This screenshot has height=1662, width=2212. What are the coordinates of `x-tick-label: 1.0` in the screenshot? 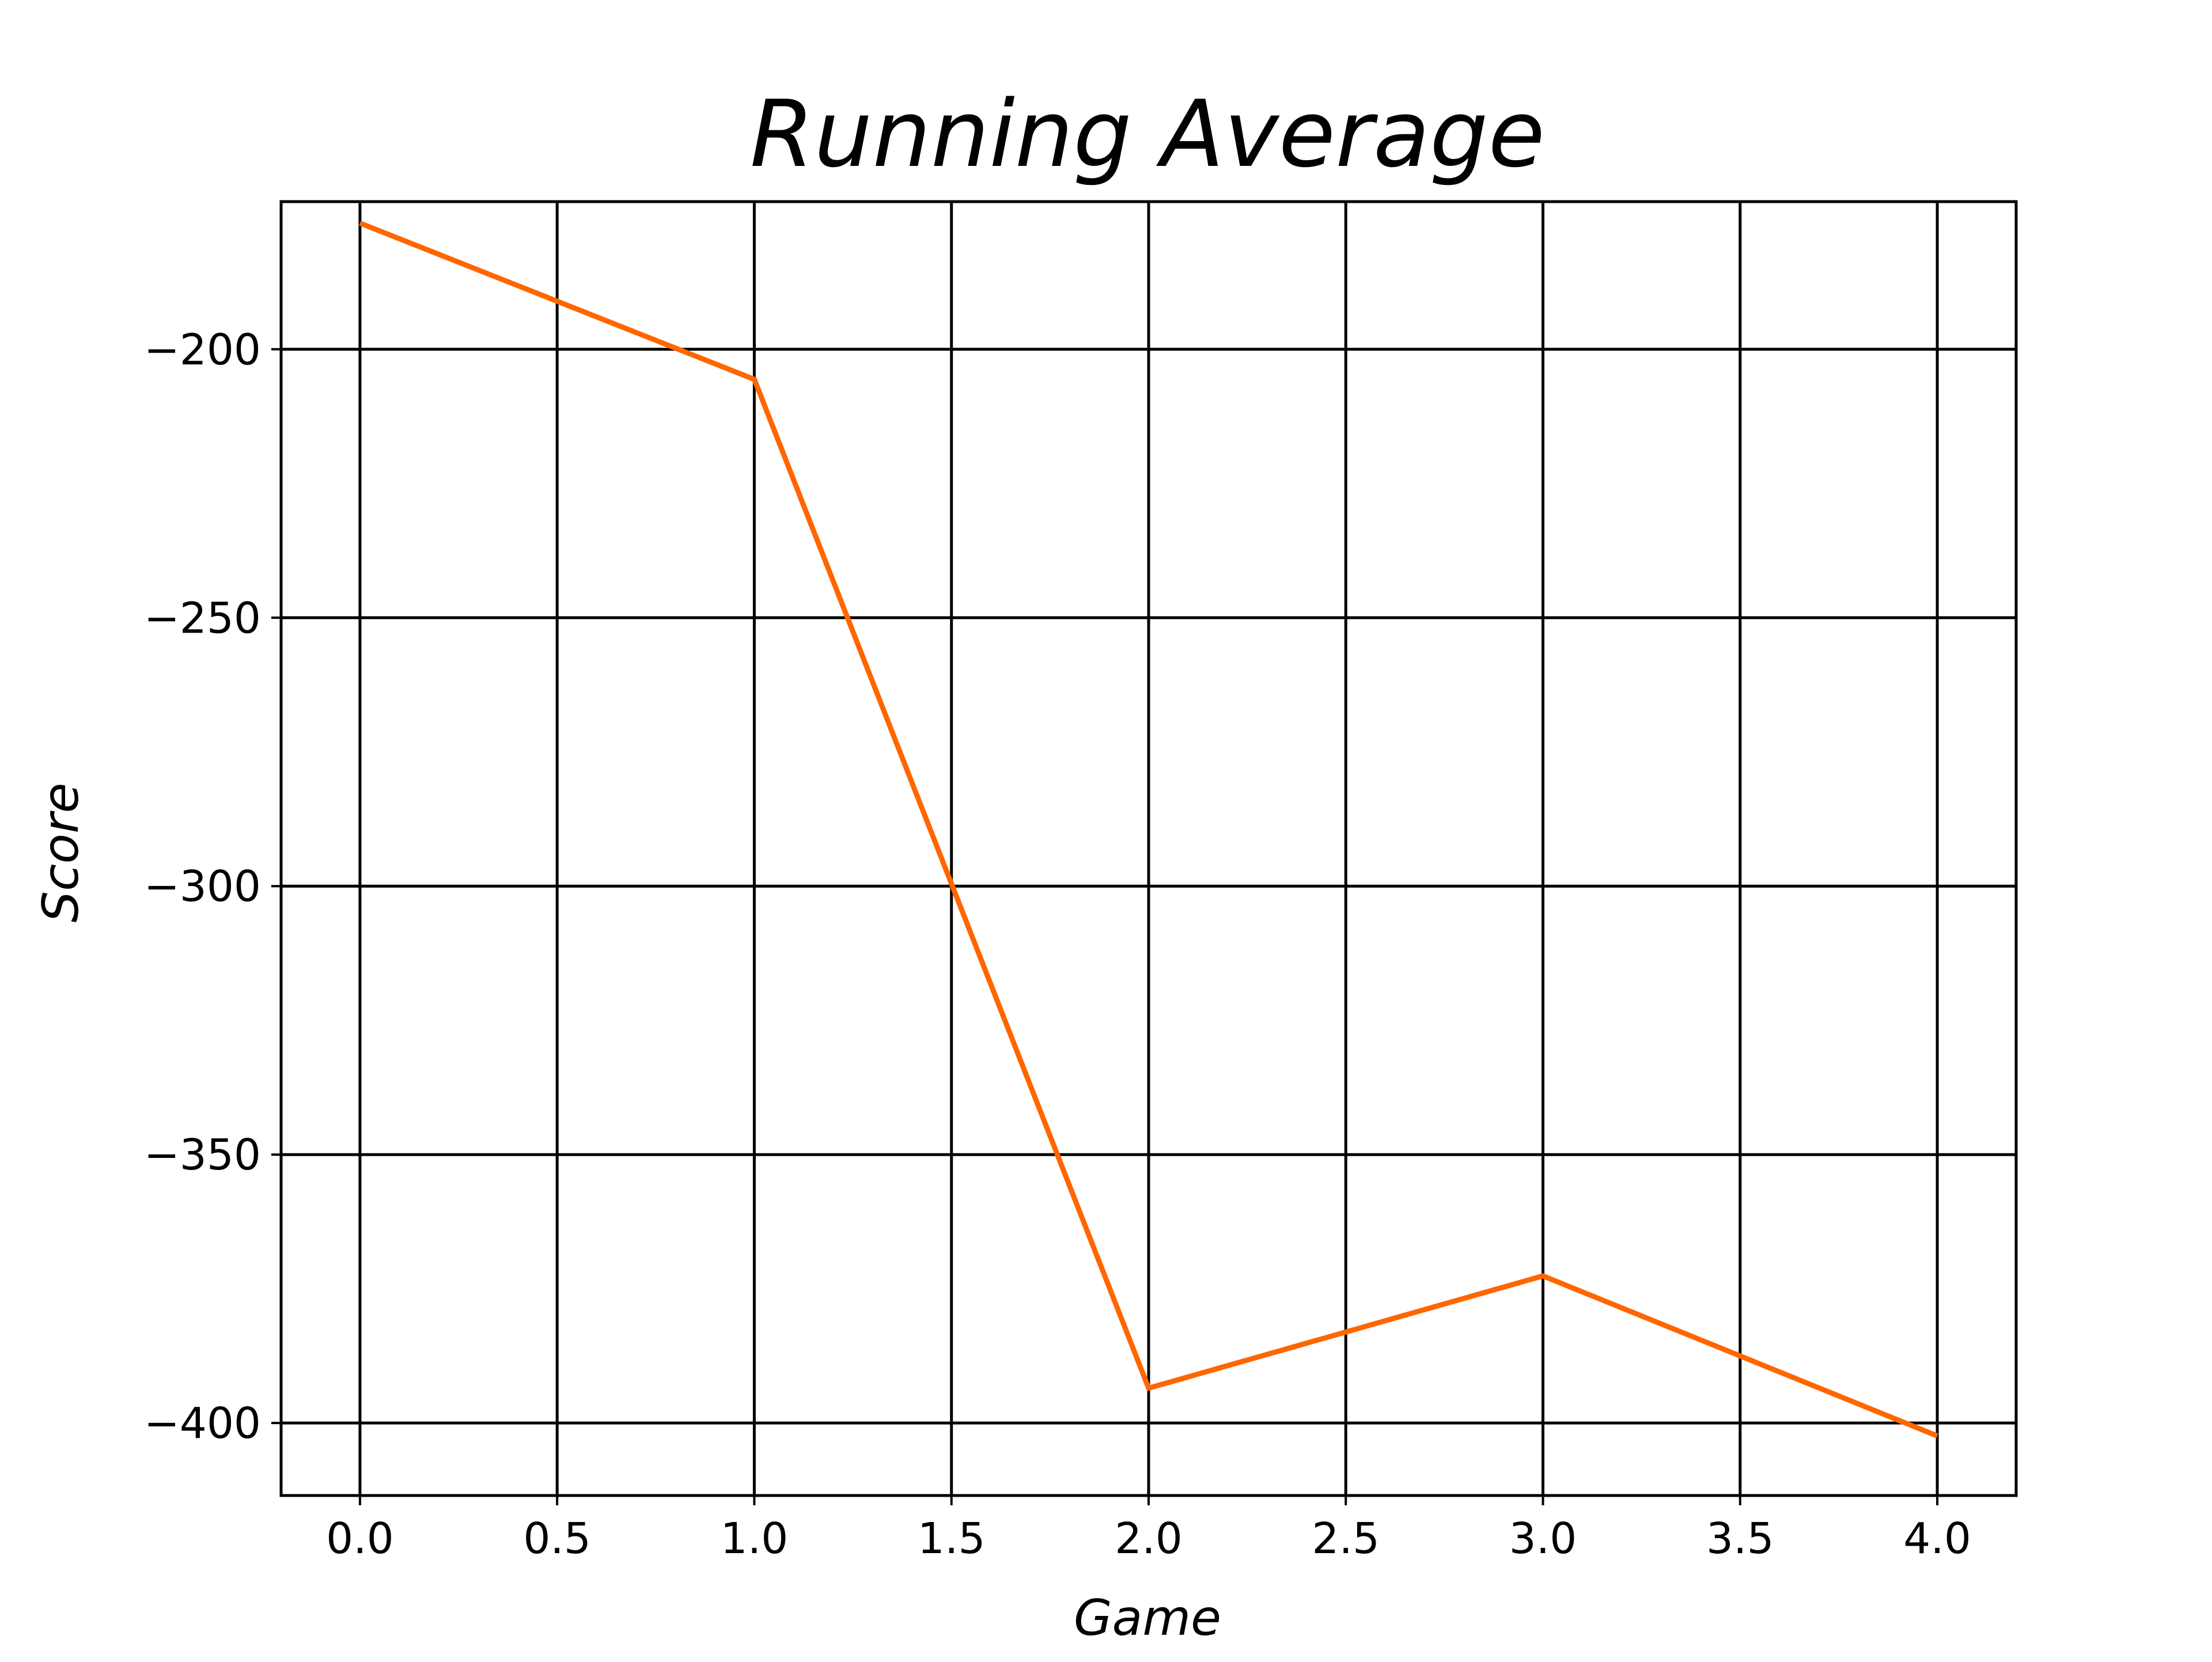 It's located at (755, 1538).